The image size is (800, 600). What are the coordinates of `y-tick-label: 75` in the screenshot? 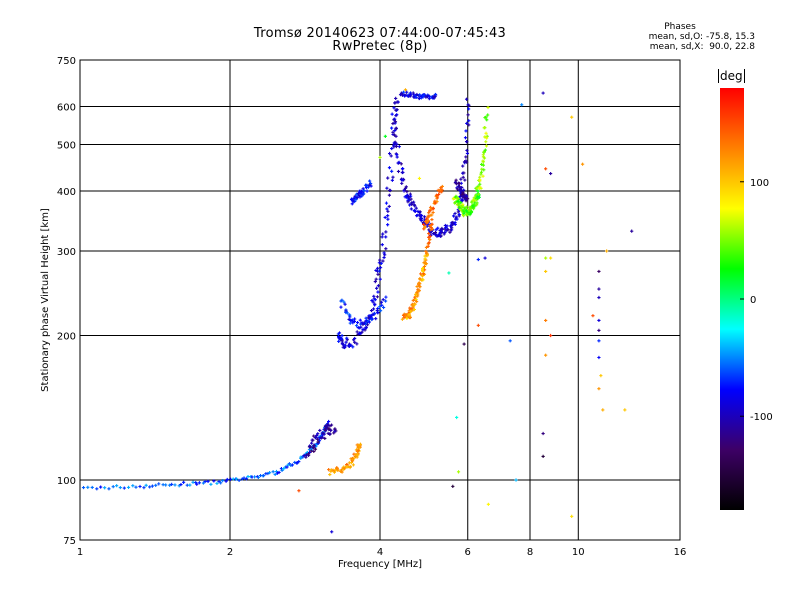 It's located at (69, 541).